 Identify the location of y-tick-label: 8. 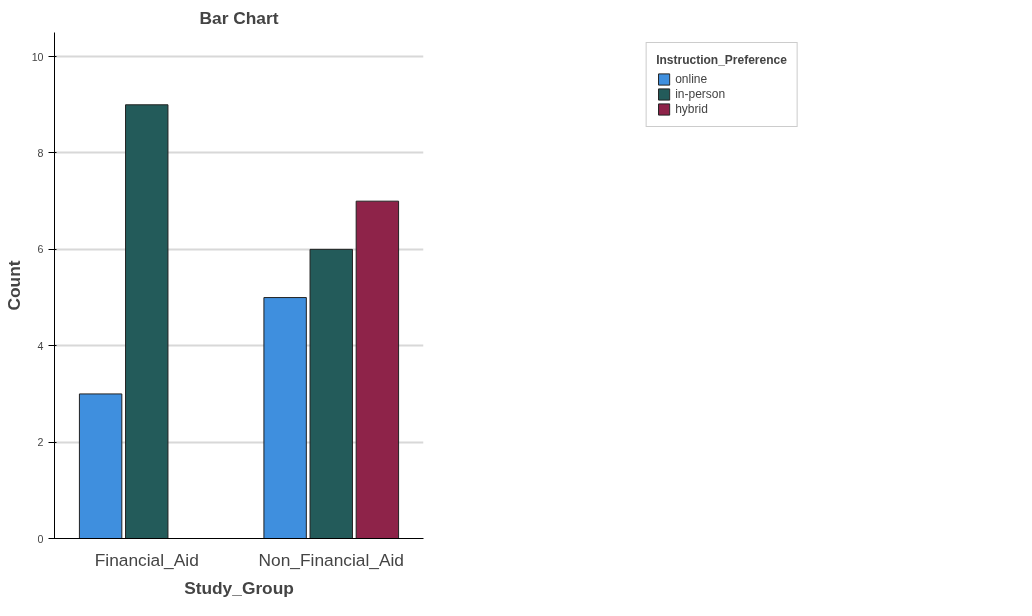
(40, 152).